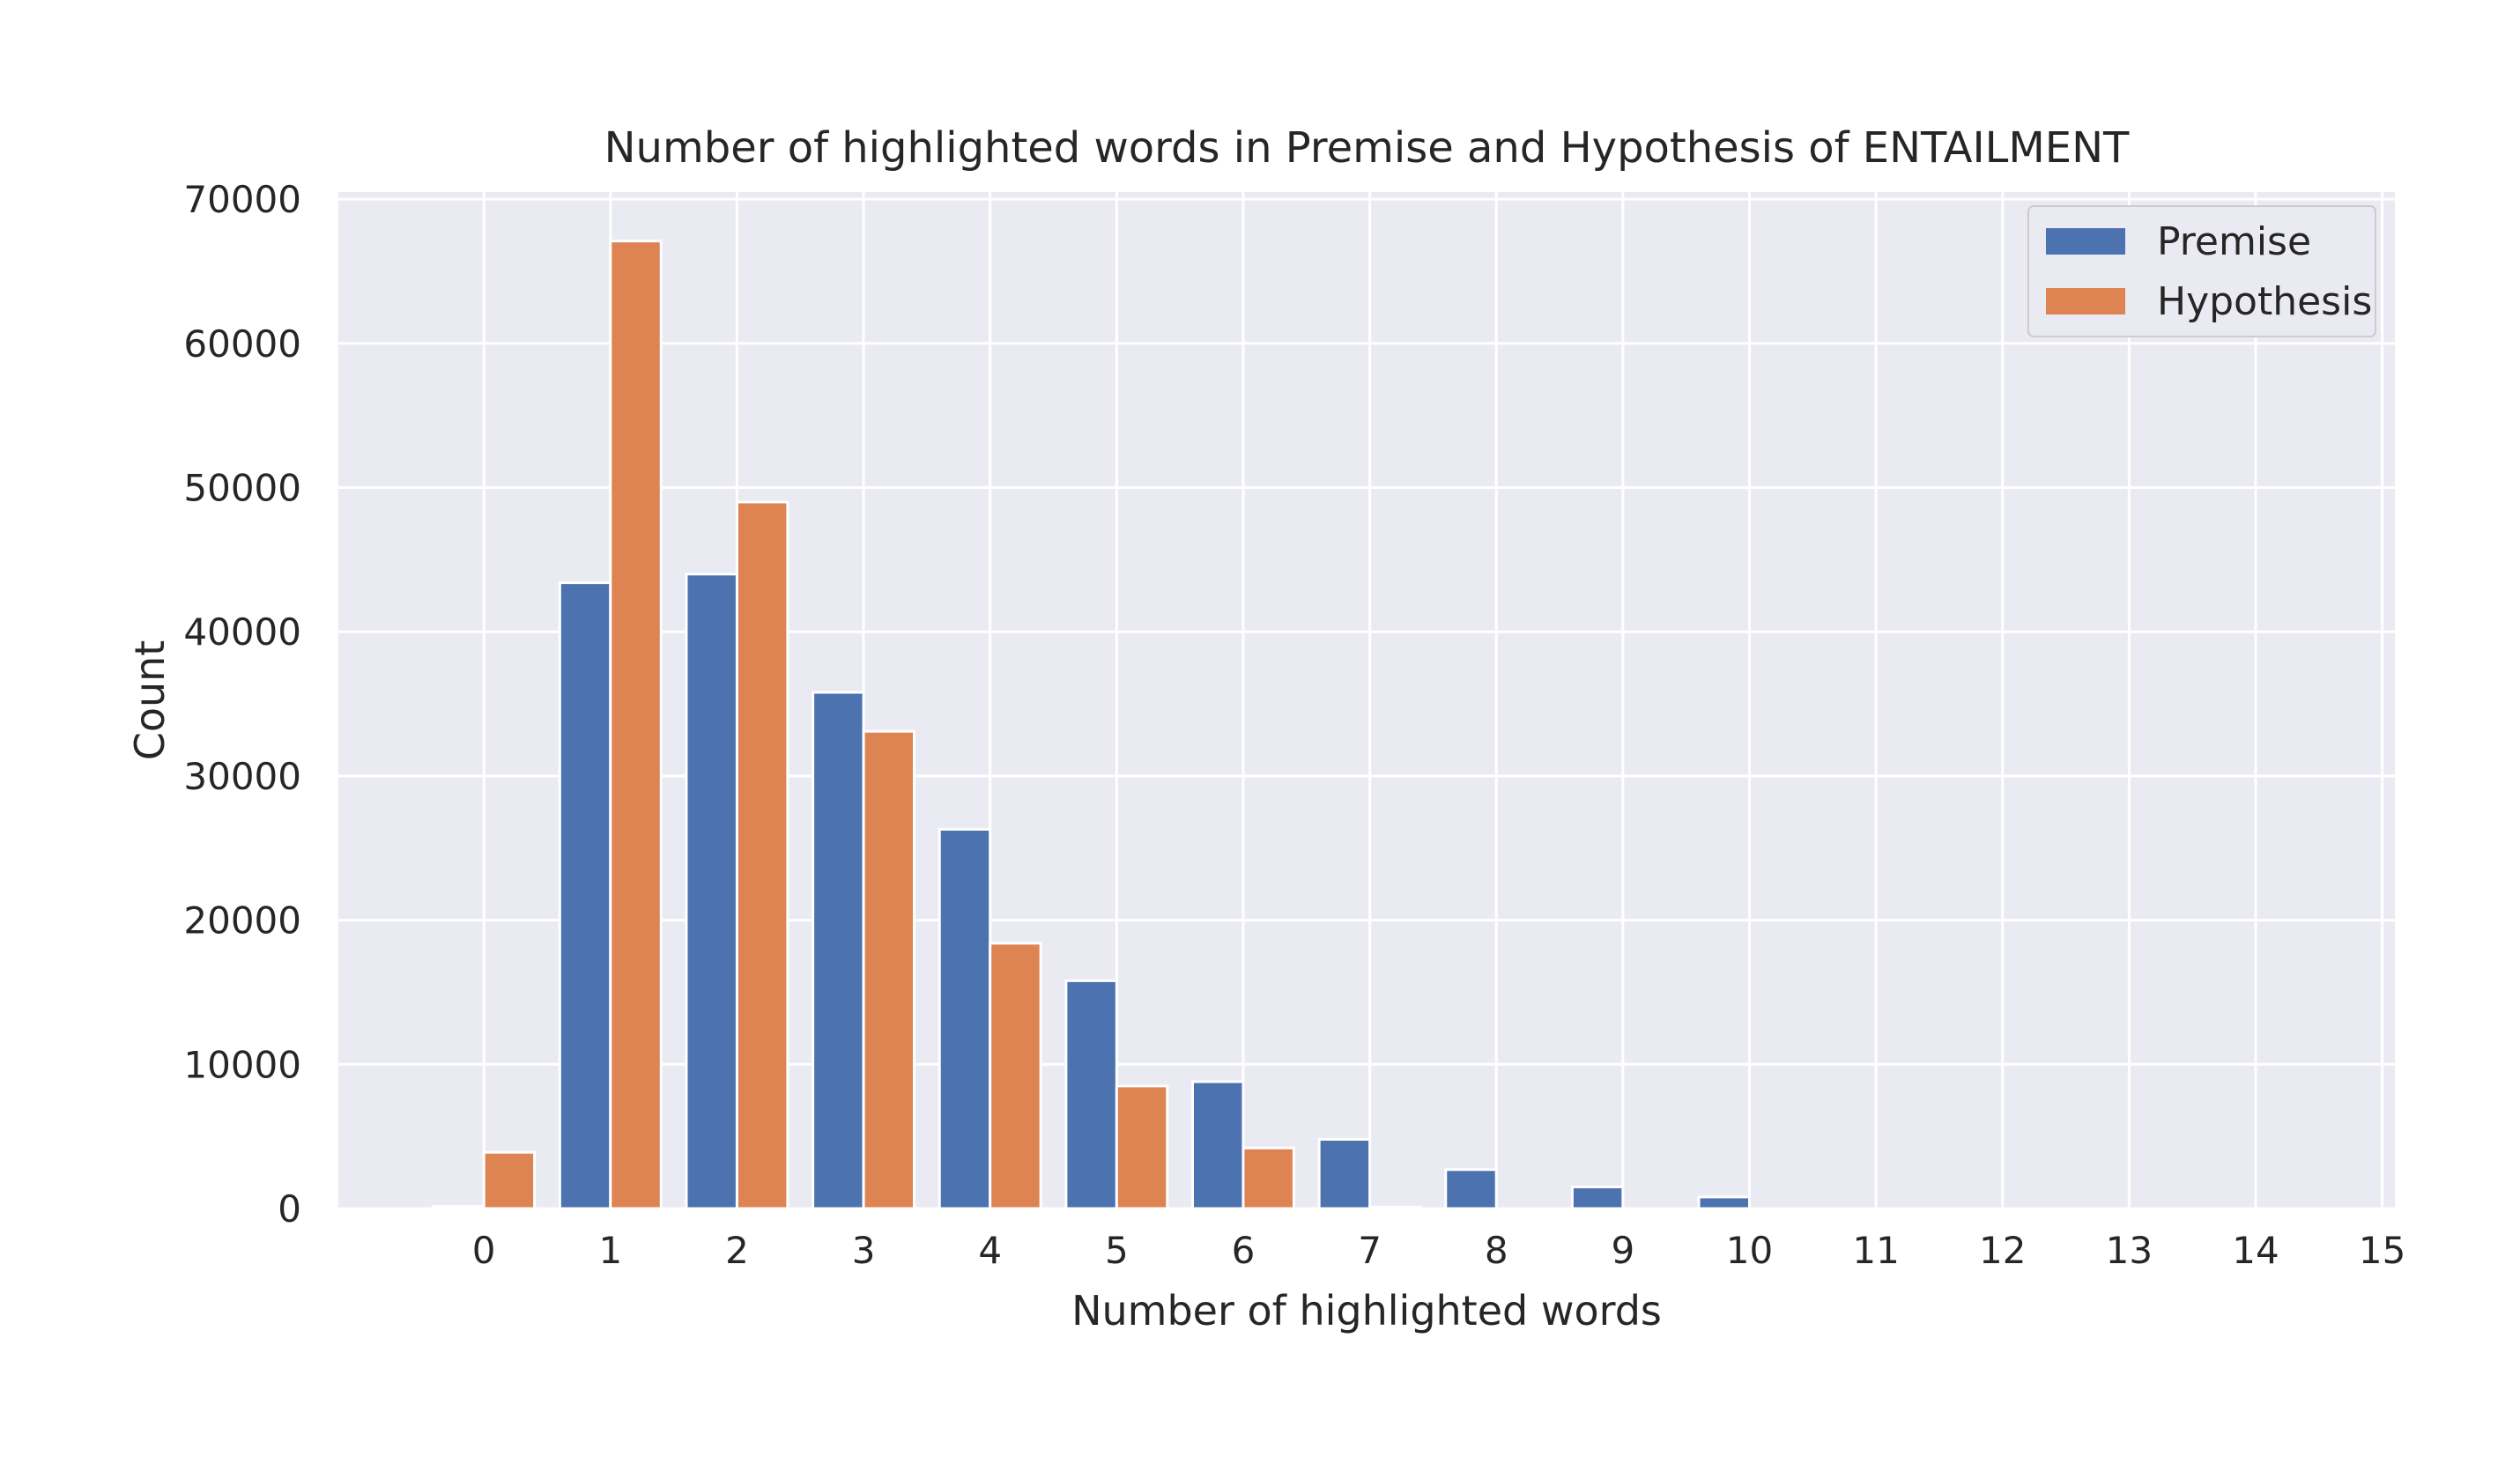 Image resolution: width=2520 pixels, height=1464 pixels. Describe the element at coordinates (2382, 1251) in the screenshot. I see `x-tick-label: 15` at that location.